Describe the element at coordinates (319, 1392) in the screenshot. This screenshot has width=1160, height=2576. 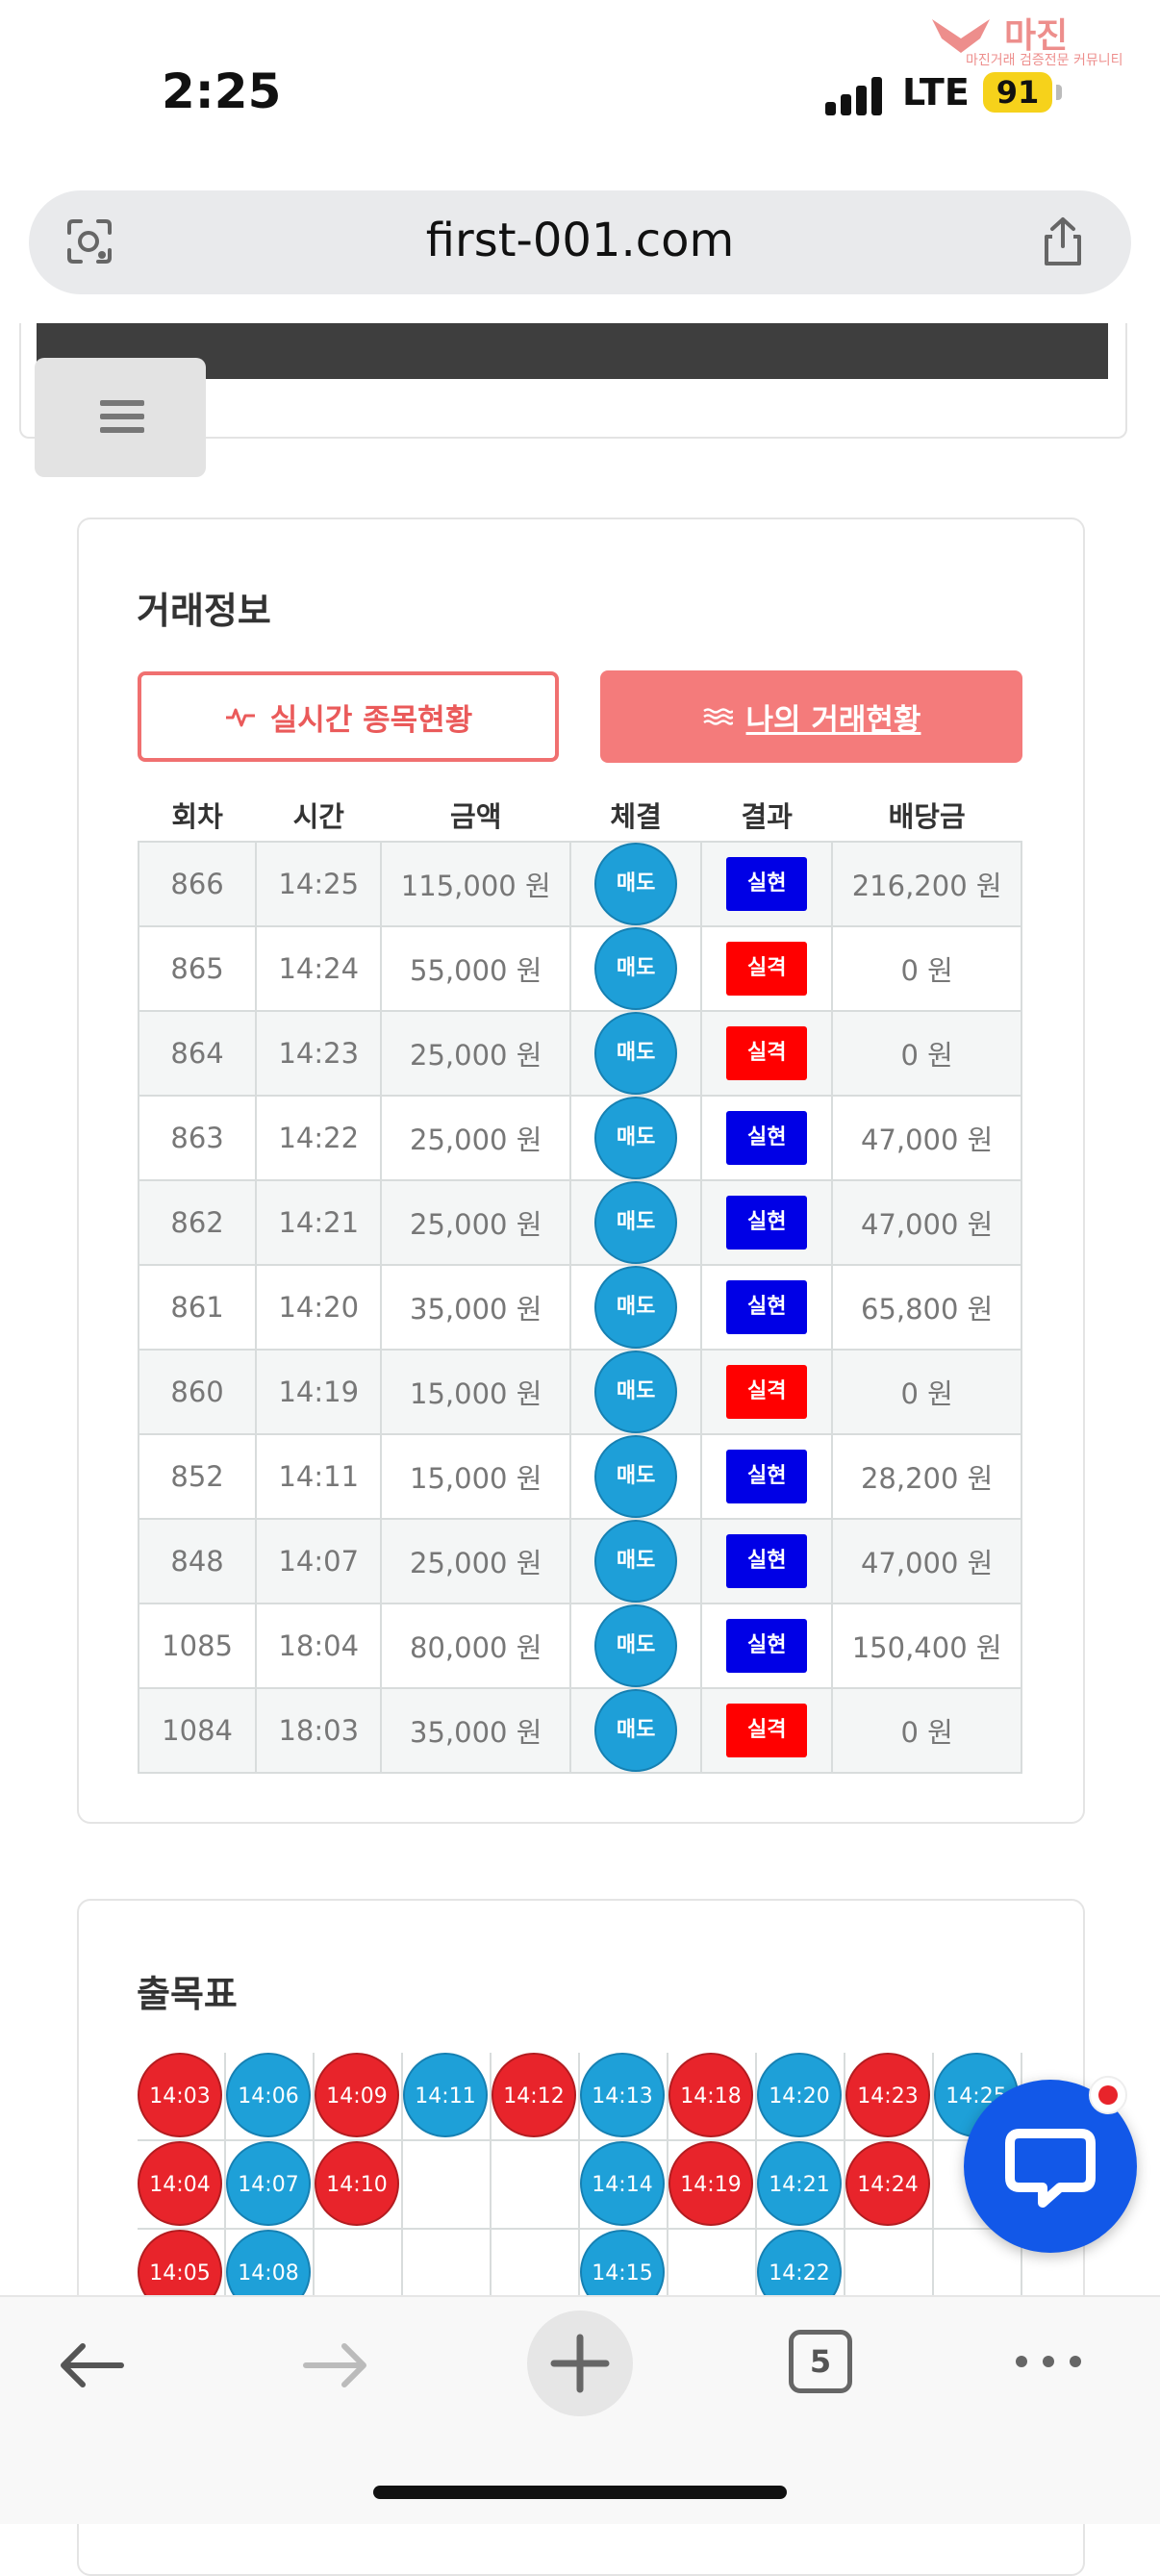
I see `time-cell: 14:19` at that location.